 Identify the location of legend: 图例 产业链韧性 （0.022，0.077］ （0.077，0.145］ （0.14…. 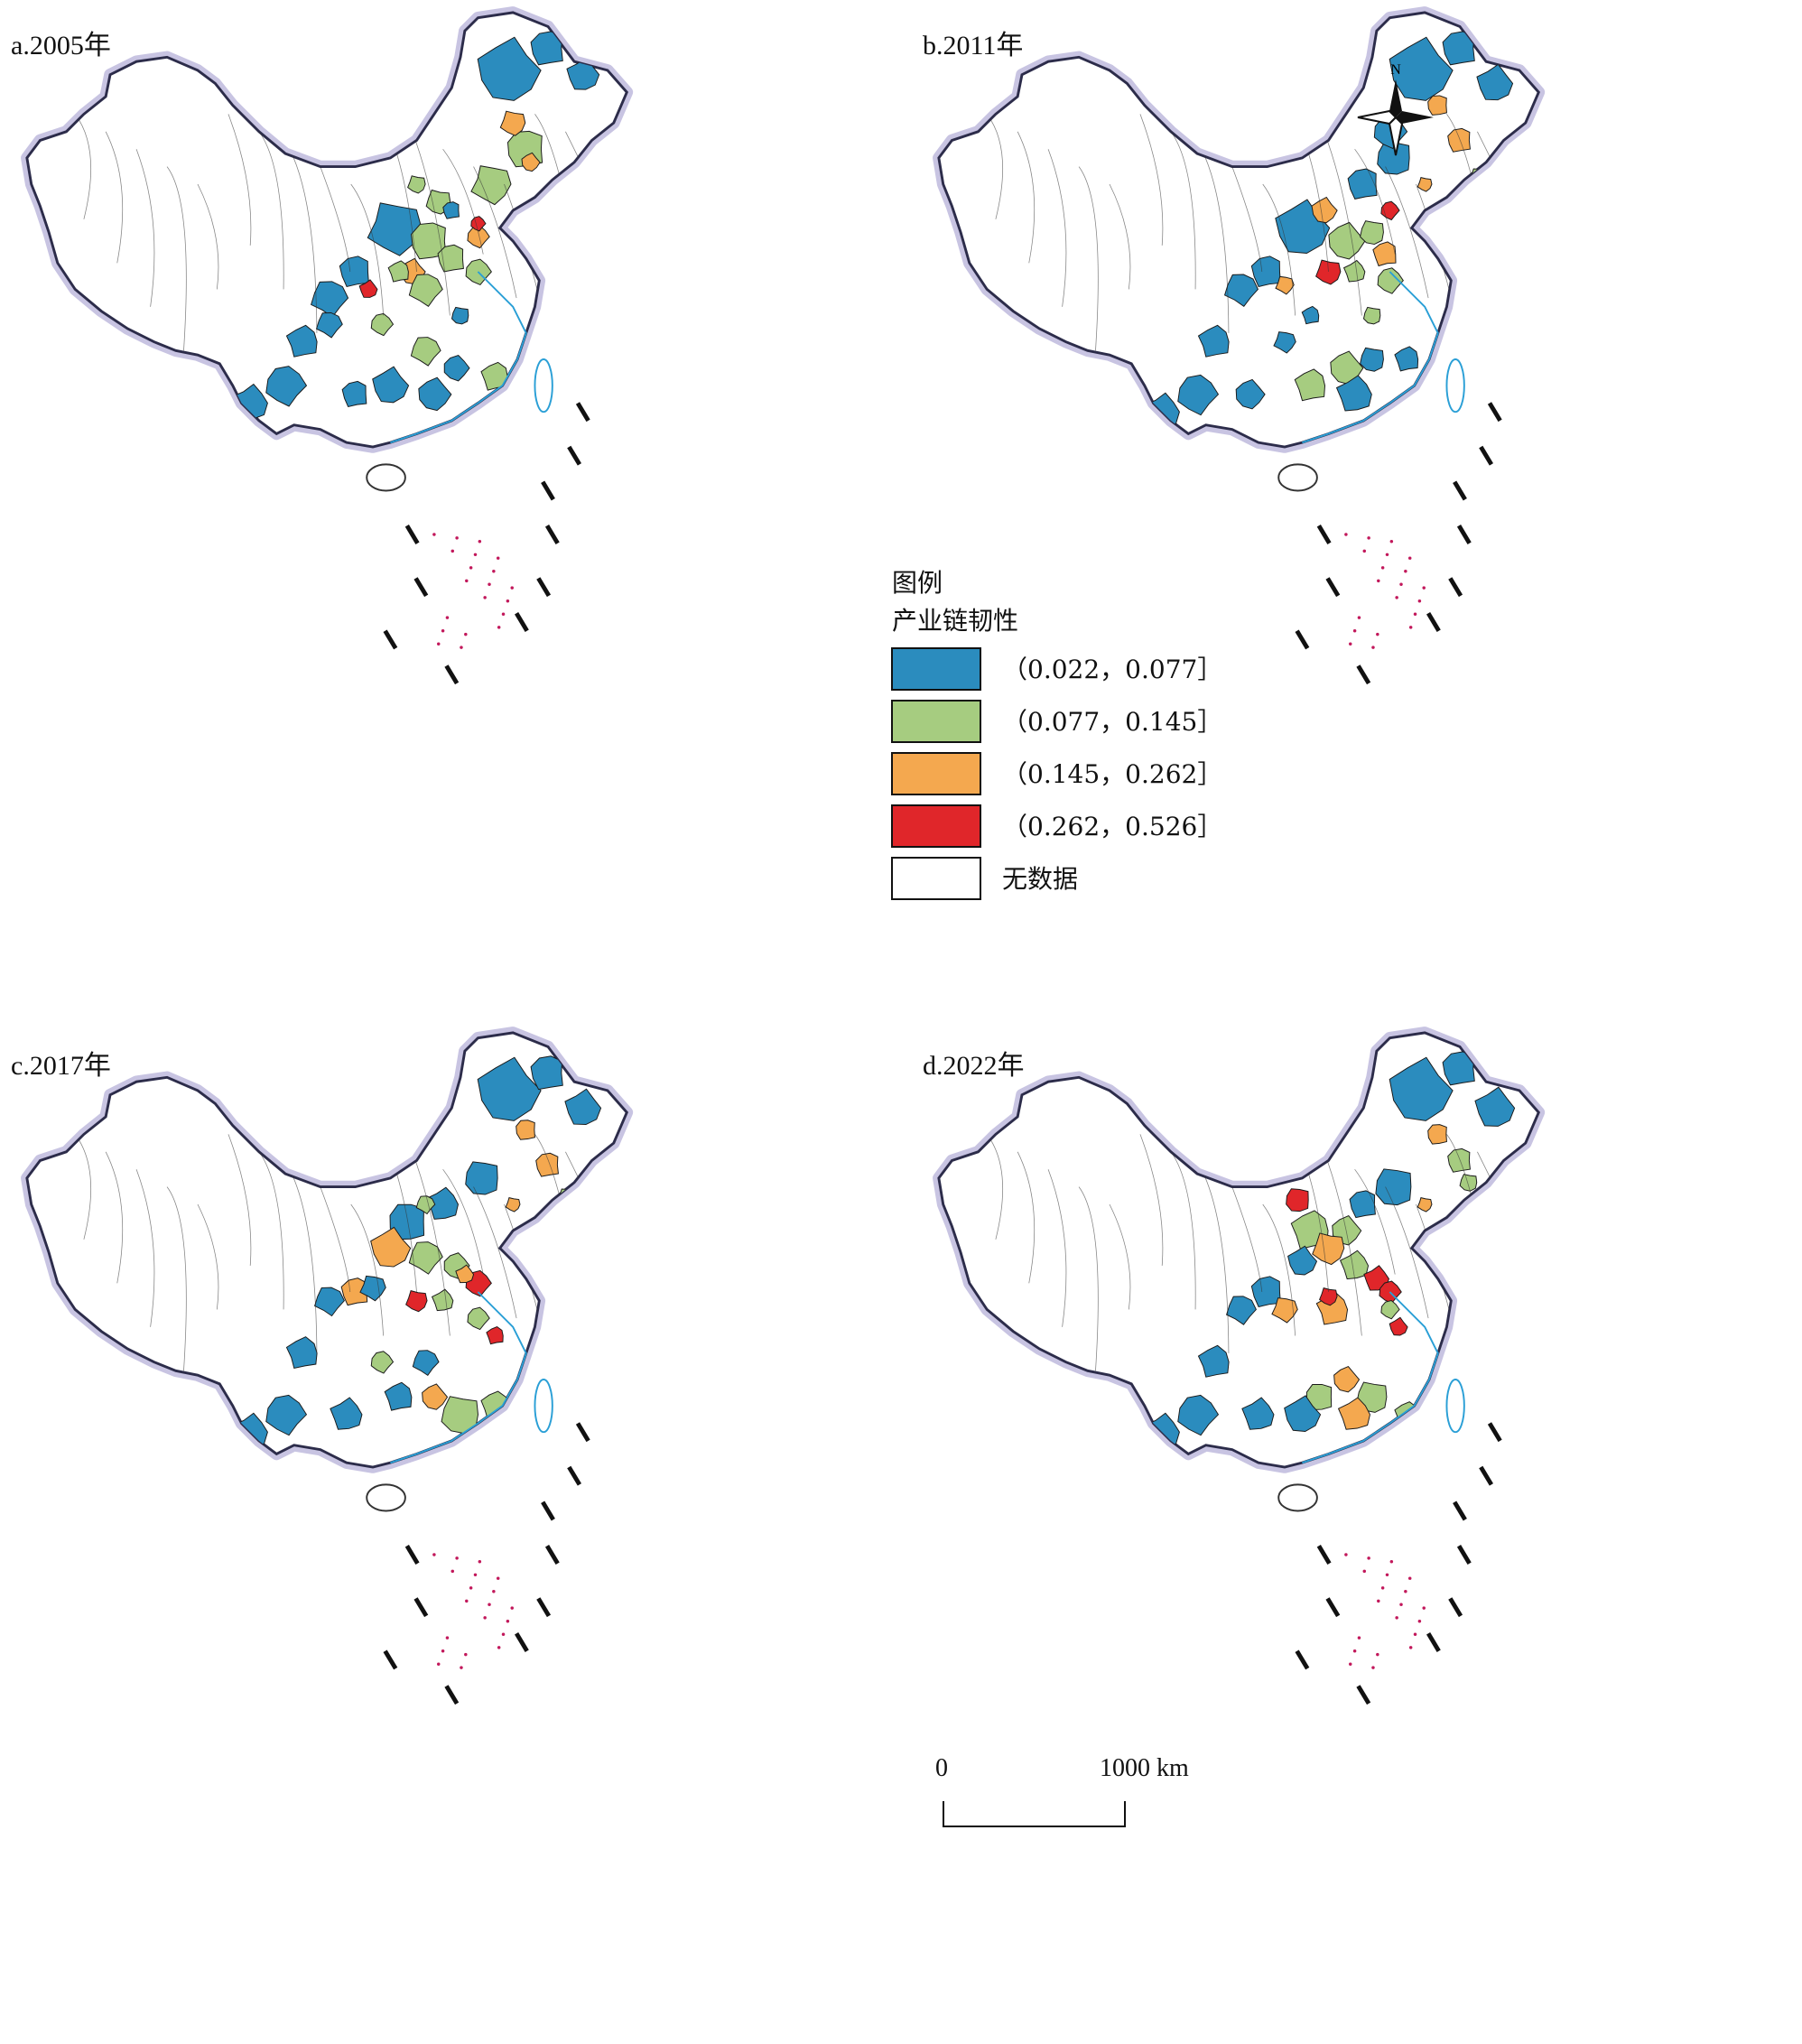
(1056, 734).